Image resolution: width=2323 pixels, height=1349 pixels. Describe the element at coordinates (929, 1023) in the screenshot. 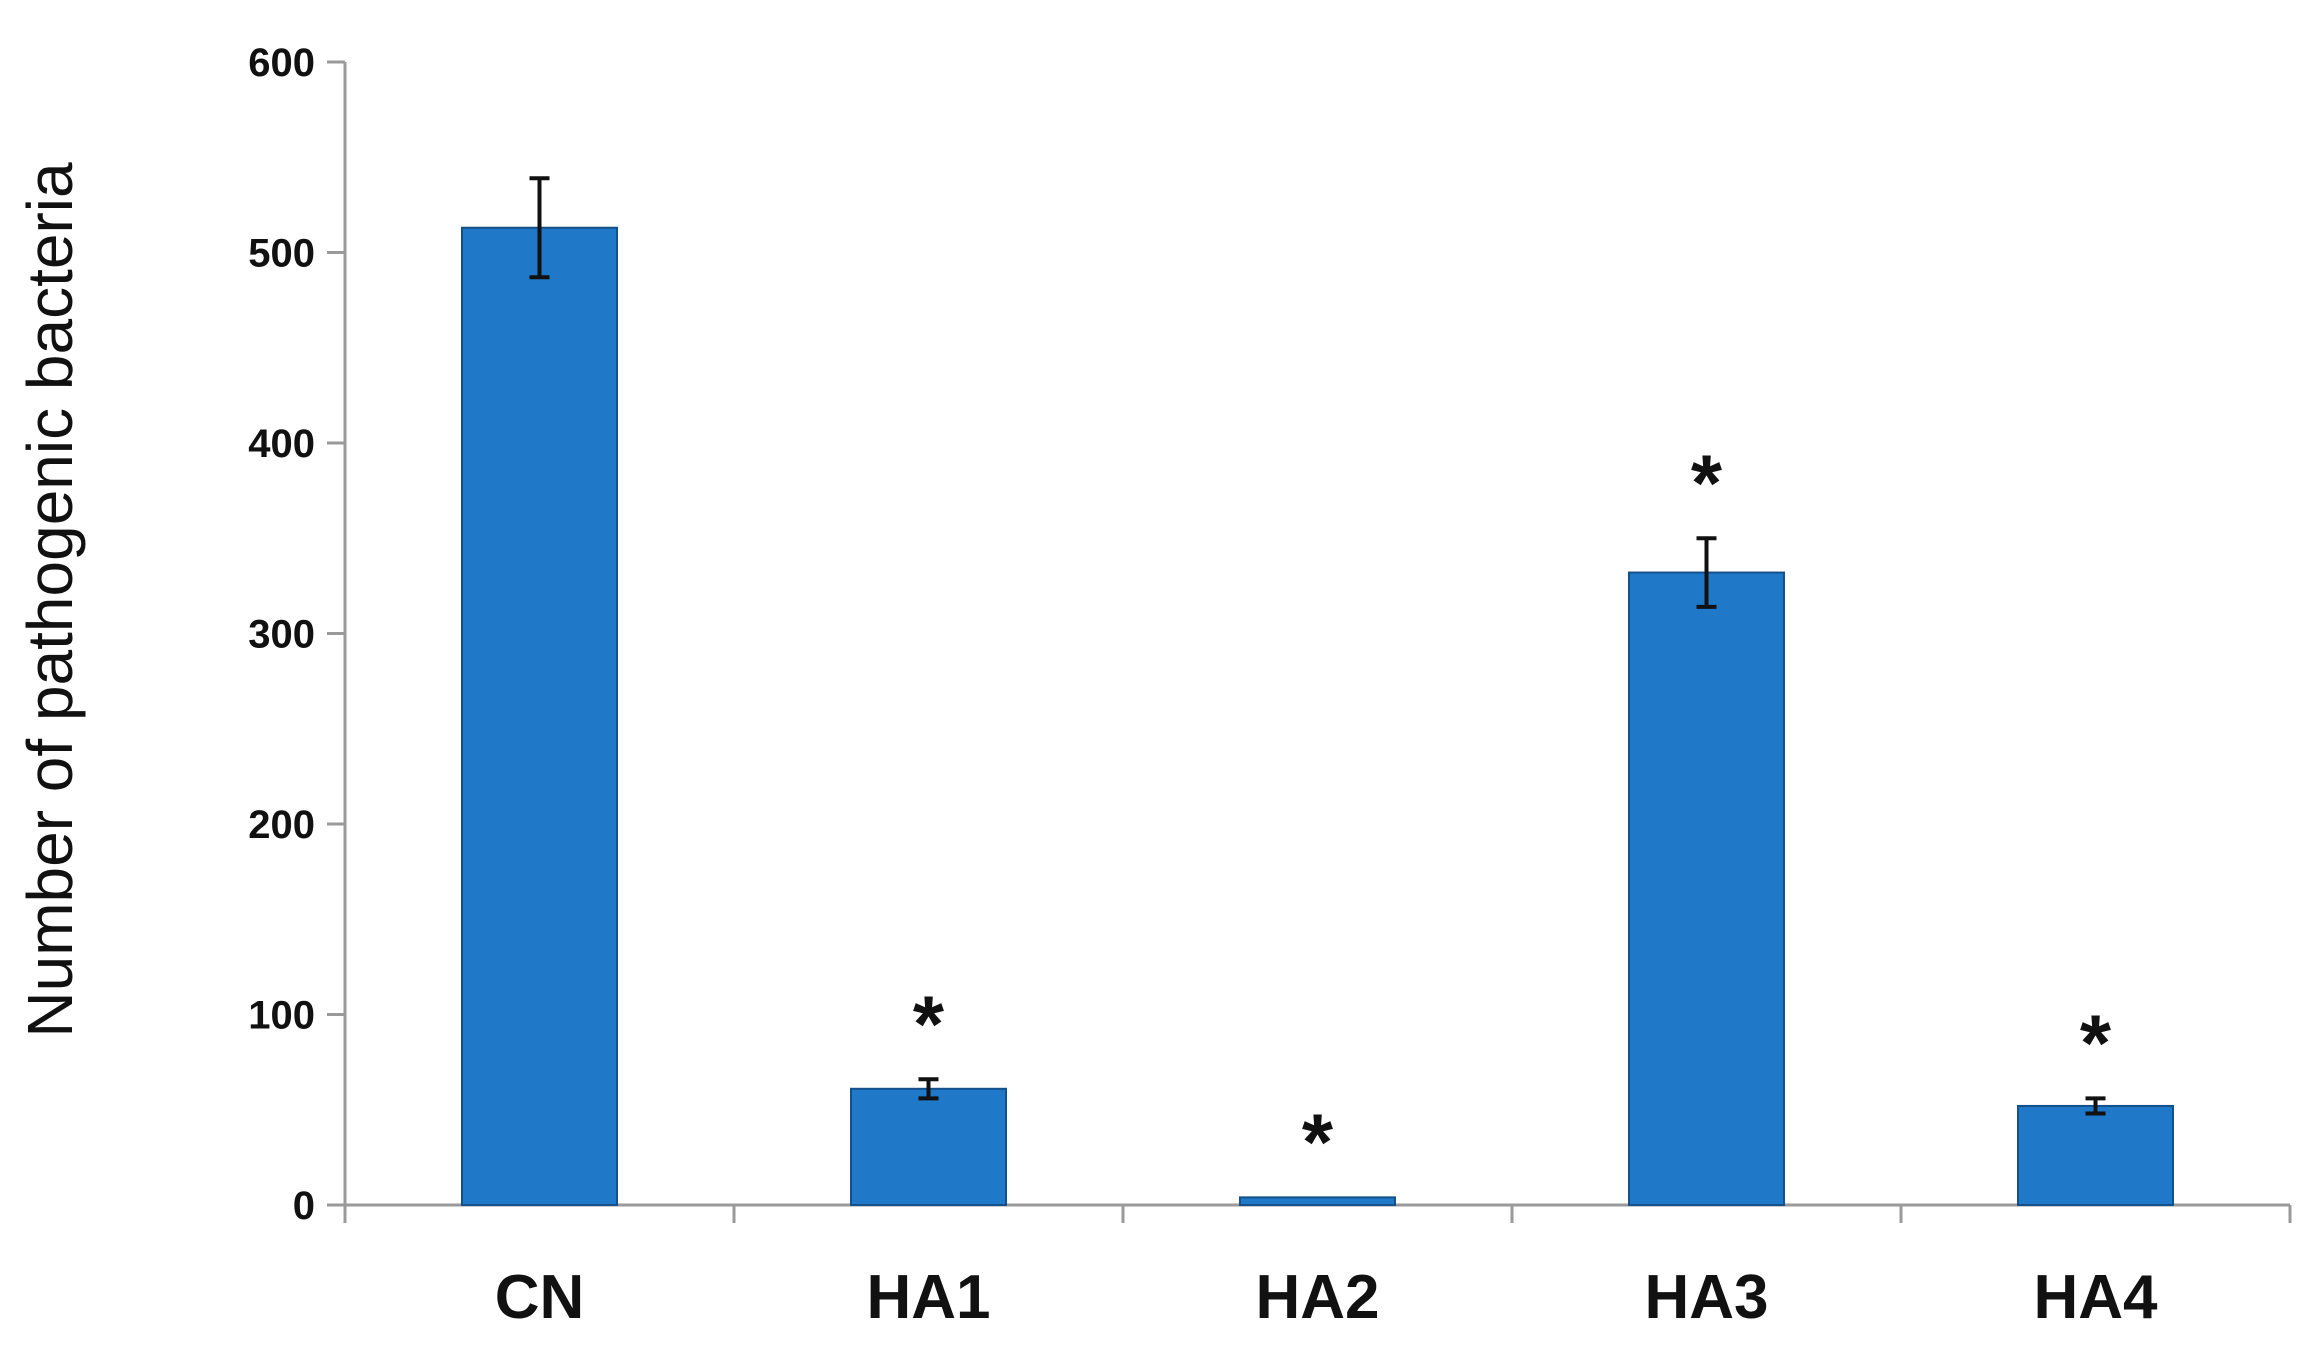

I see `significance-marker-ha1: *` at that location.